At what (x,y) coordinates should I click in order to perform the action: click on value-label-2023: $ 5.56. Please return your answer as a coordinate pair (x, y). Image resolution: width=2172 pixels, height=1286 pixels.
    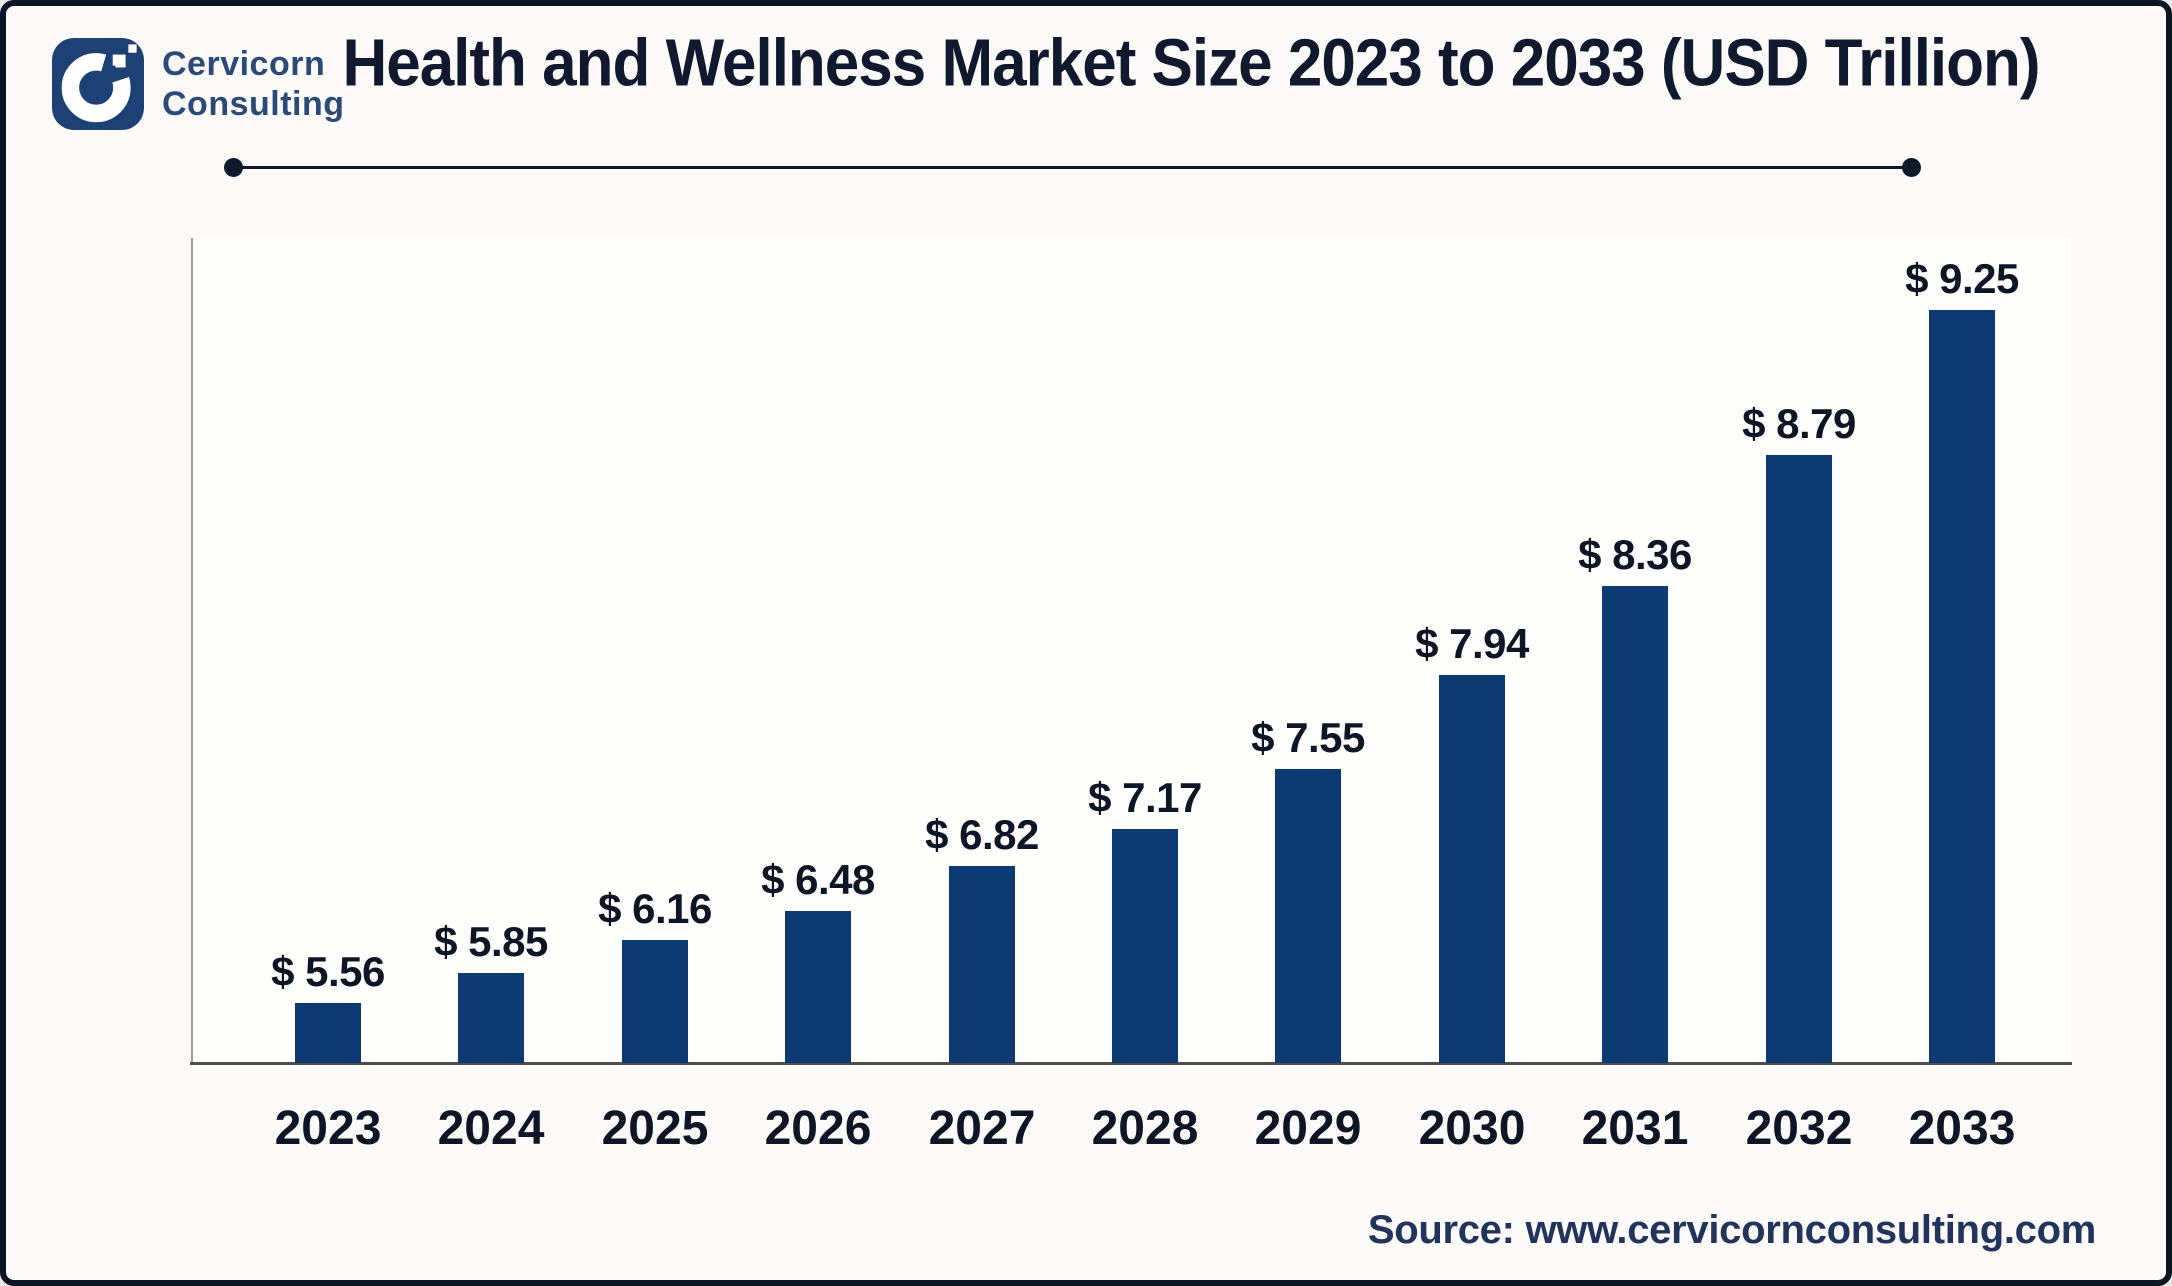
    Looking at the image, I should click on (328, 971).